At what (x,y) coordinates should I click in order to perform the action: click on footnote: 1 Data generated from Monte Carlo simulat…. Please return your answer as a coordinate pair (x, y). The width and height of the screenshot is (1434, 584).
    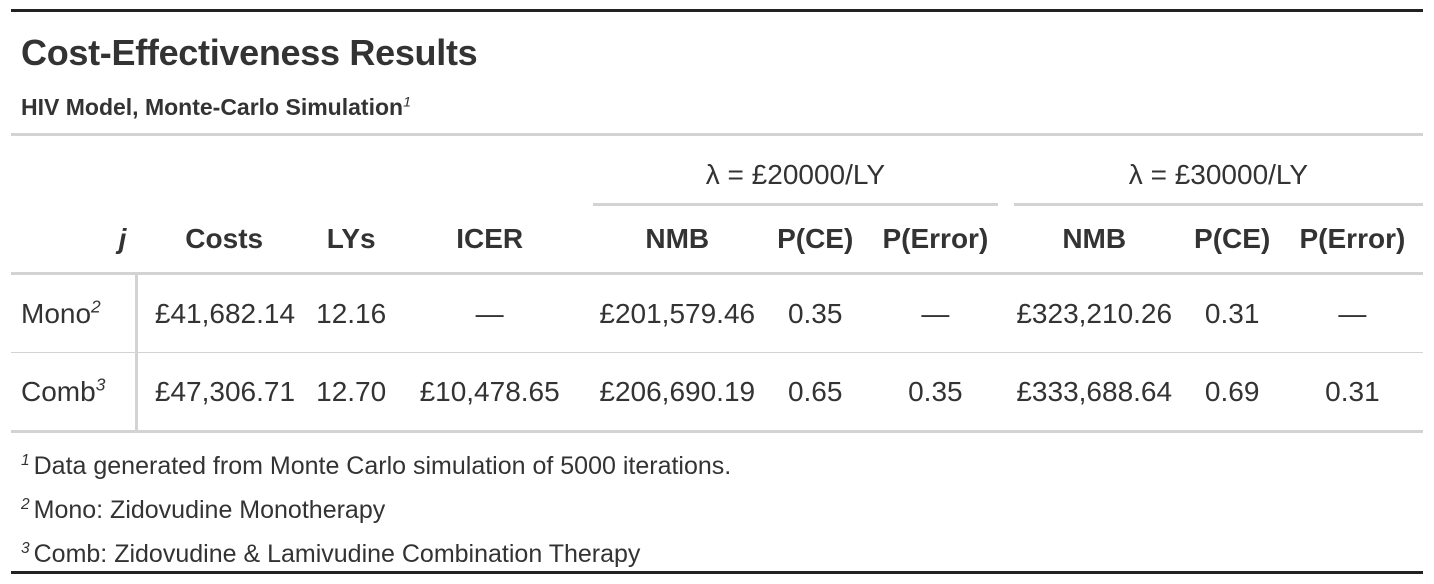
    Looking at the image, I should click on (376, 466).